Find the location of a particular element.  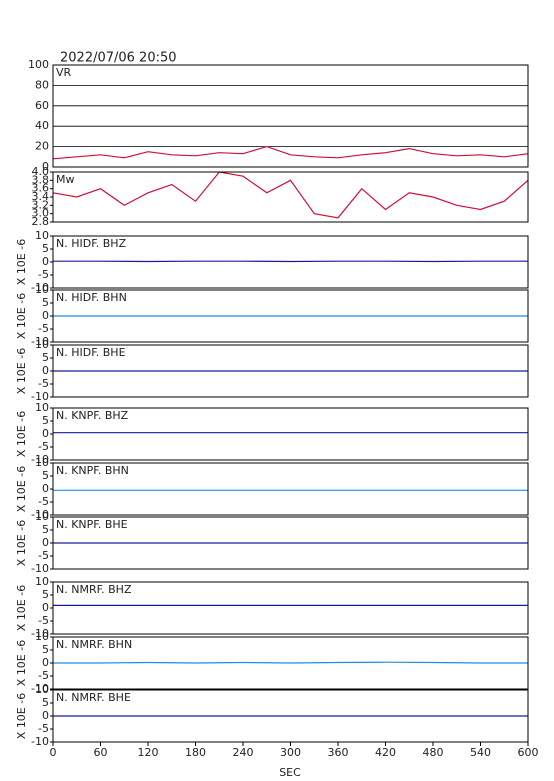

x-tick-label: 60 is located at coordinates (101, 752).